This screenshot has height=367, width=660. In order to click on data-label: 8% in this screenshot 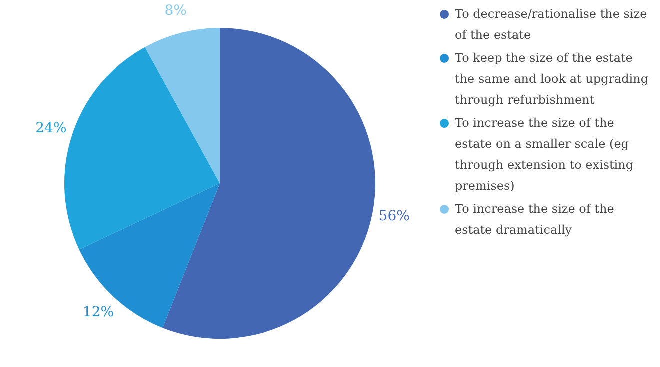, I will do `click(175, 11)`.